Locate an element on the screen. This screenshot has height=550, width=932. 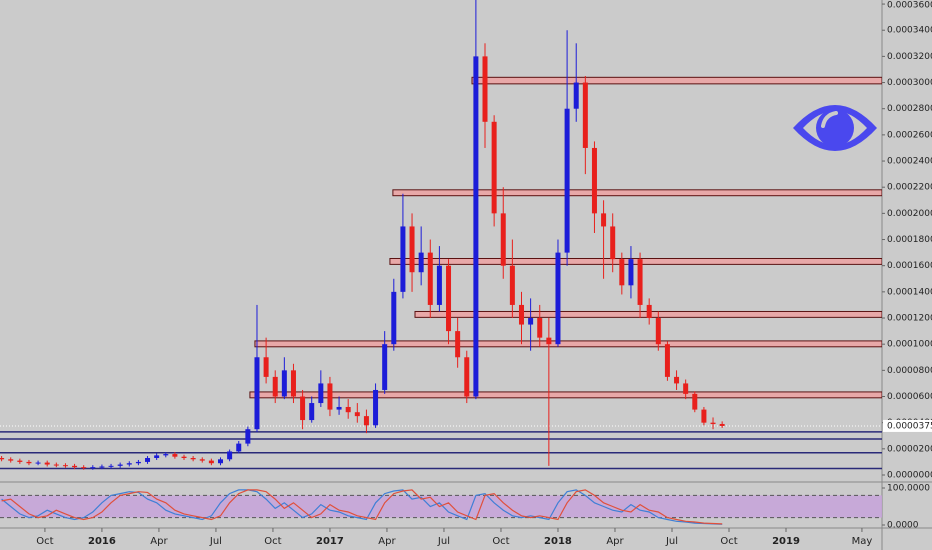
y-tick-label: 0.00016000 is located at coordinates (909, 266).